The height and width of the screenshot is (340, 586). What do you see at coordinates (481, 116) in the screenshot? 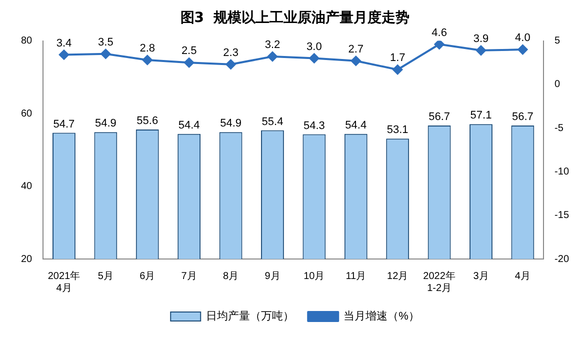
I see `data-label: 57.1` at bounding box center [481, 116].